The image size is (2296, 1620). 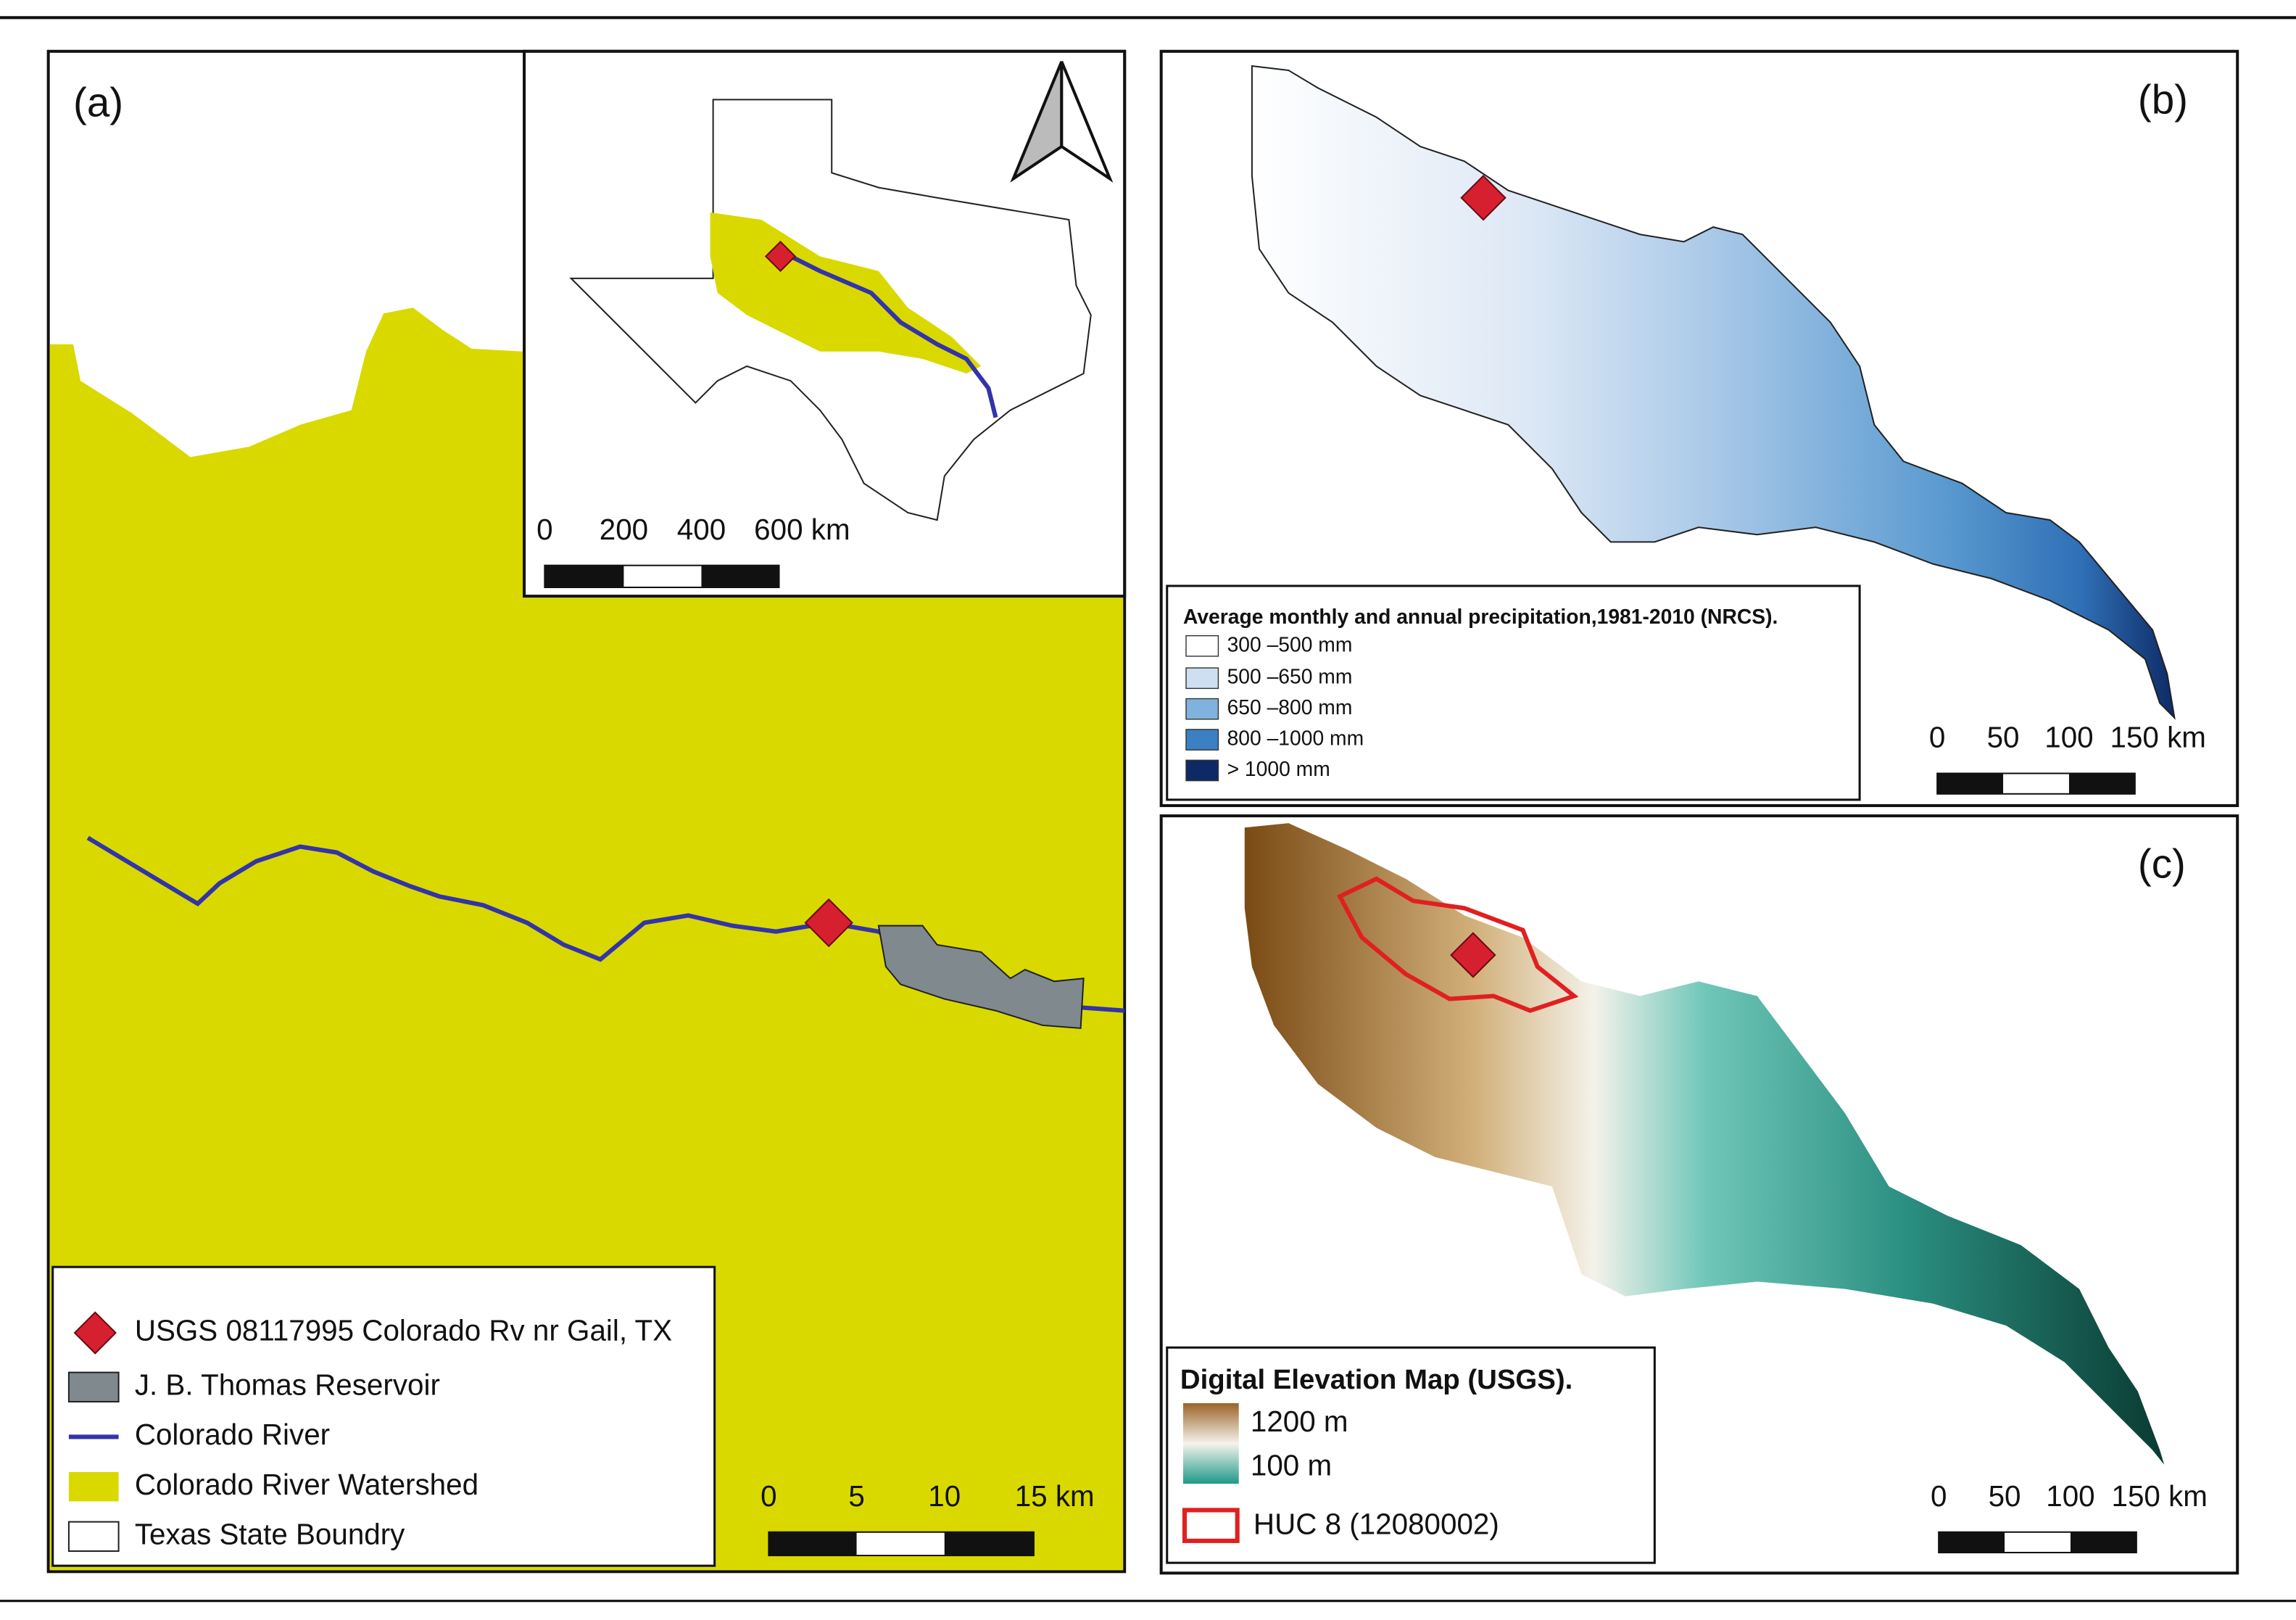 I want to click on scale-label: 5, so click(x=856, y=1496).